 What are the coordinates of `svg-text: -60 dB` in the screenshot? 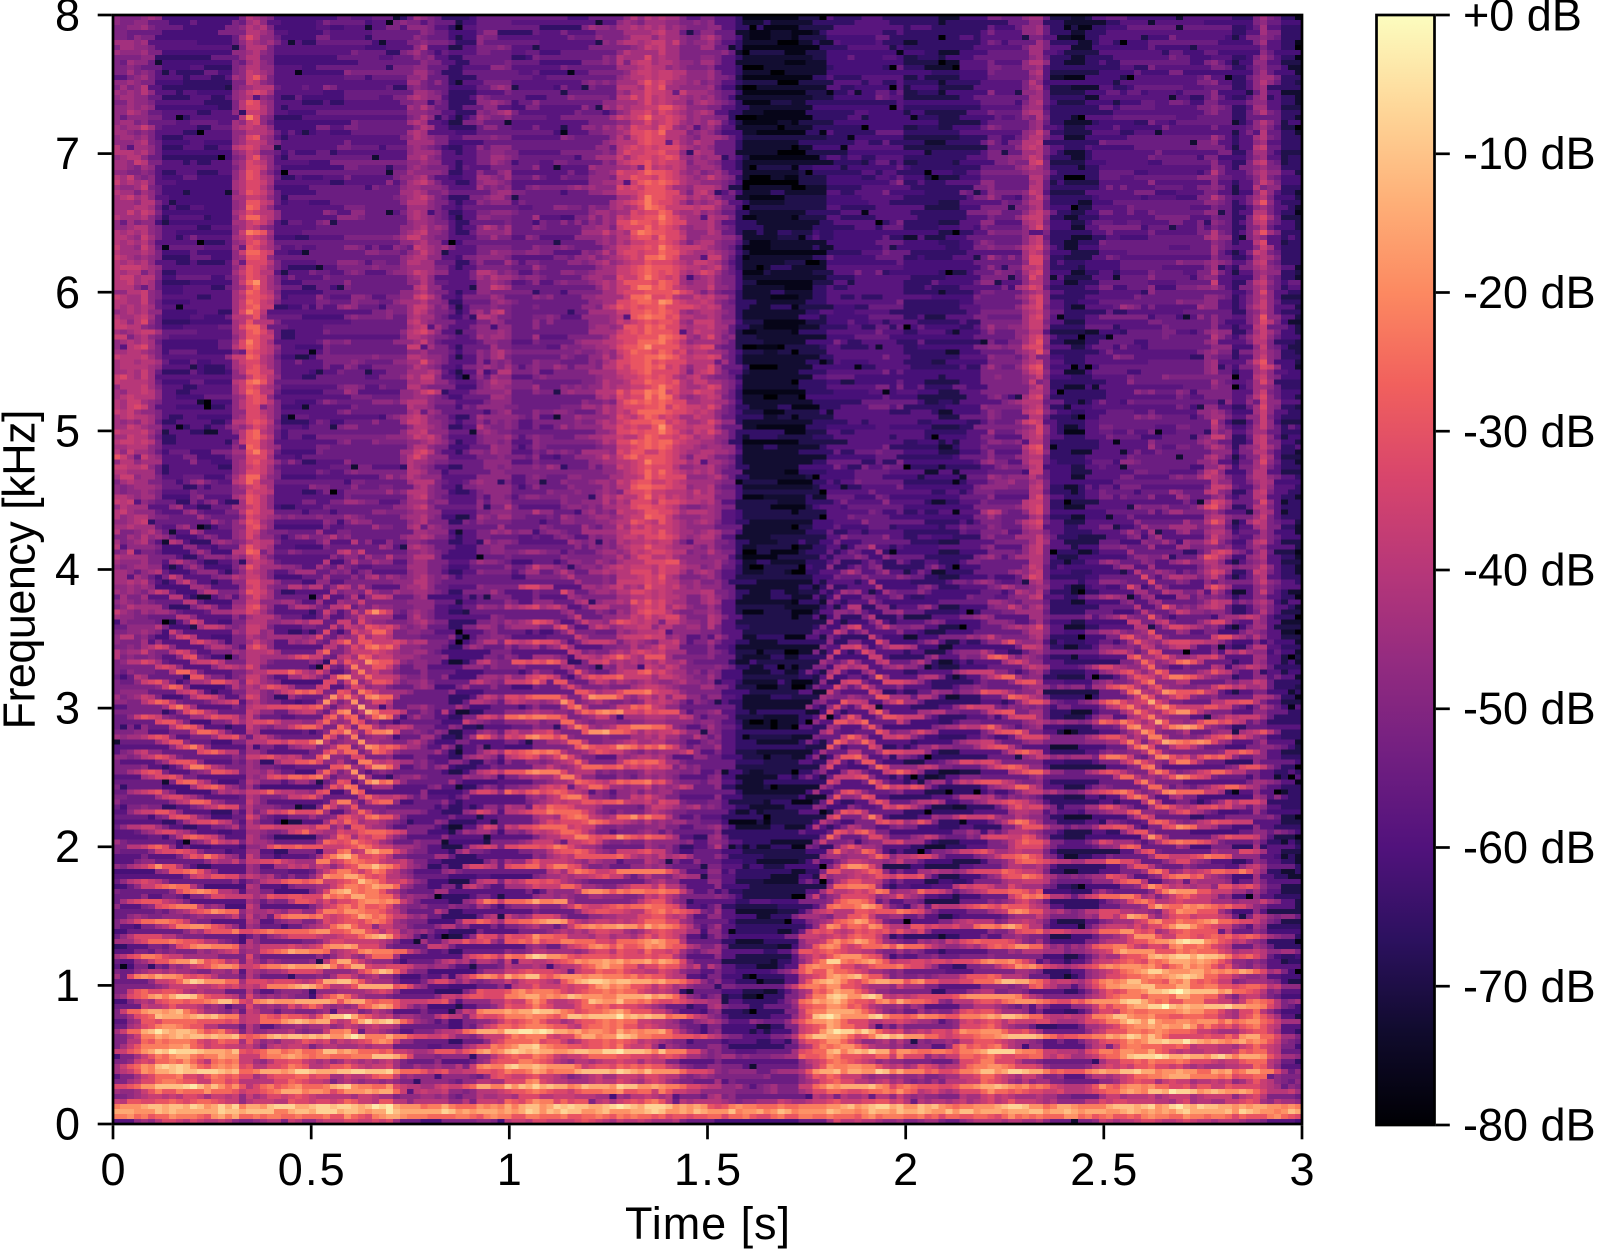 It's located at (1529, 847).